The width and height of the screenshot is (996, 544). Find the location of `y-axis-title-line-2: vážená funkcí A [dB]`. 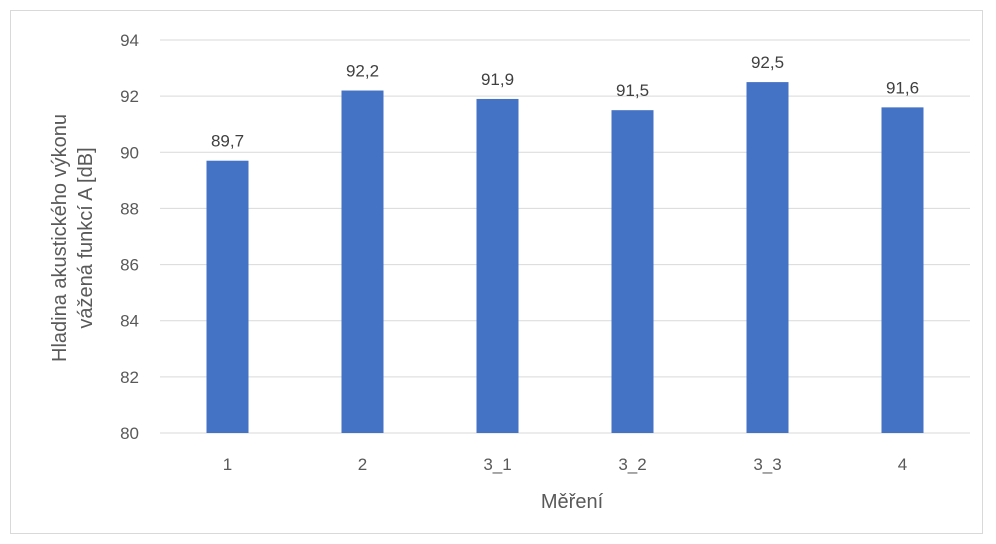

y-axis-title-line-2: vážená funkcí A [dB] is located at coordinates (86, 237).